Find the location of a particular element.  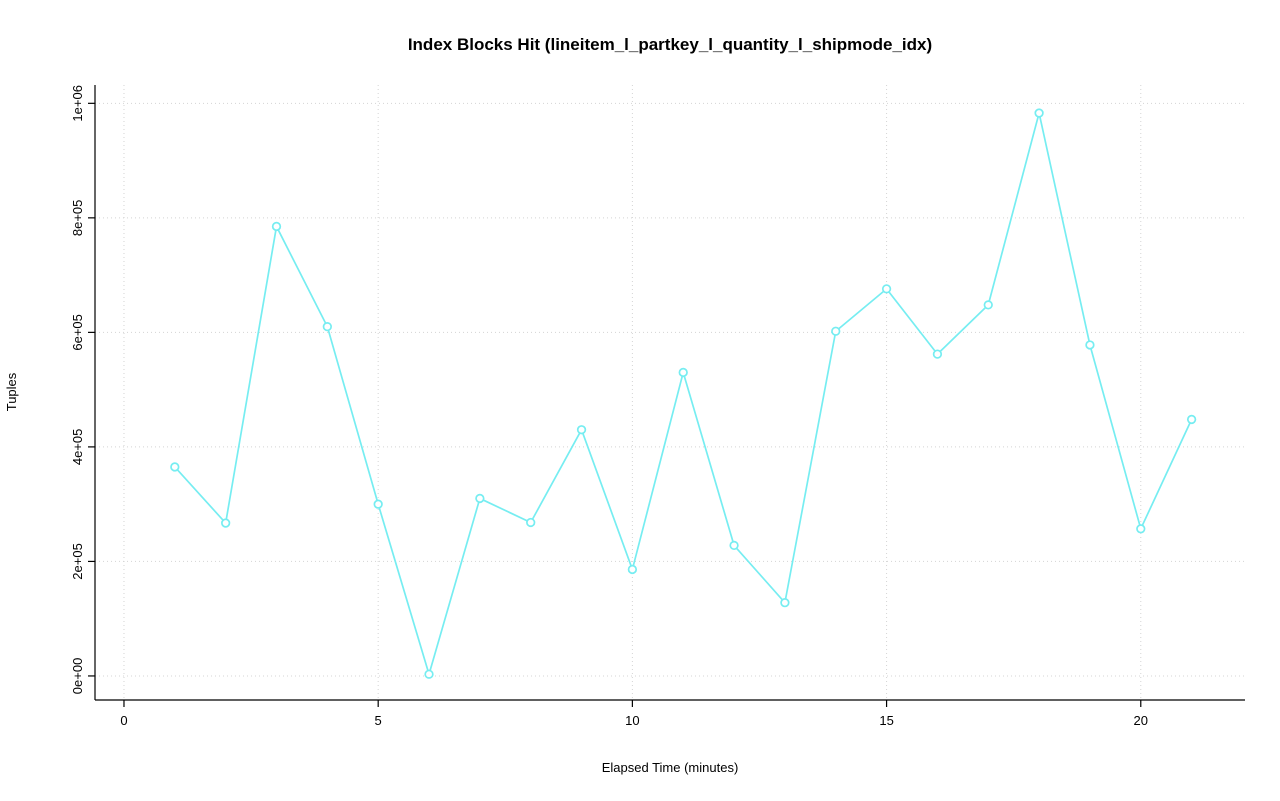

y-tick-label: 4e+05 is located at coordinates (77, 447).